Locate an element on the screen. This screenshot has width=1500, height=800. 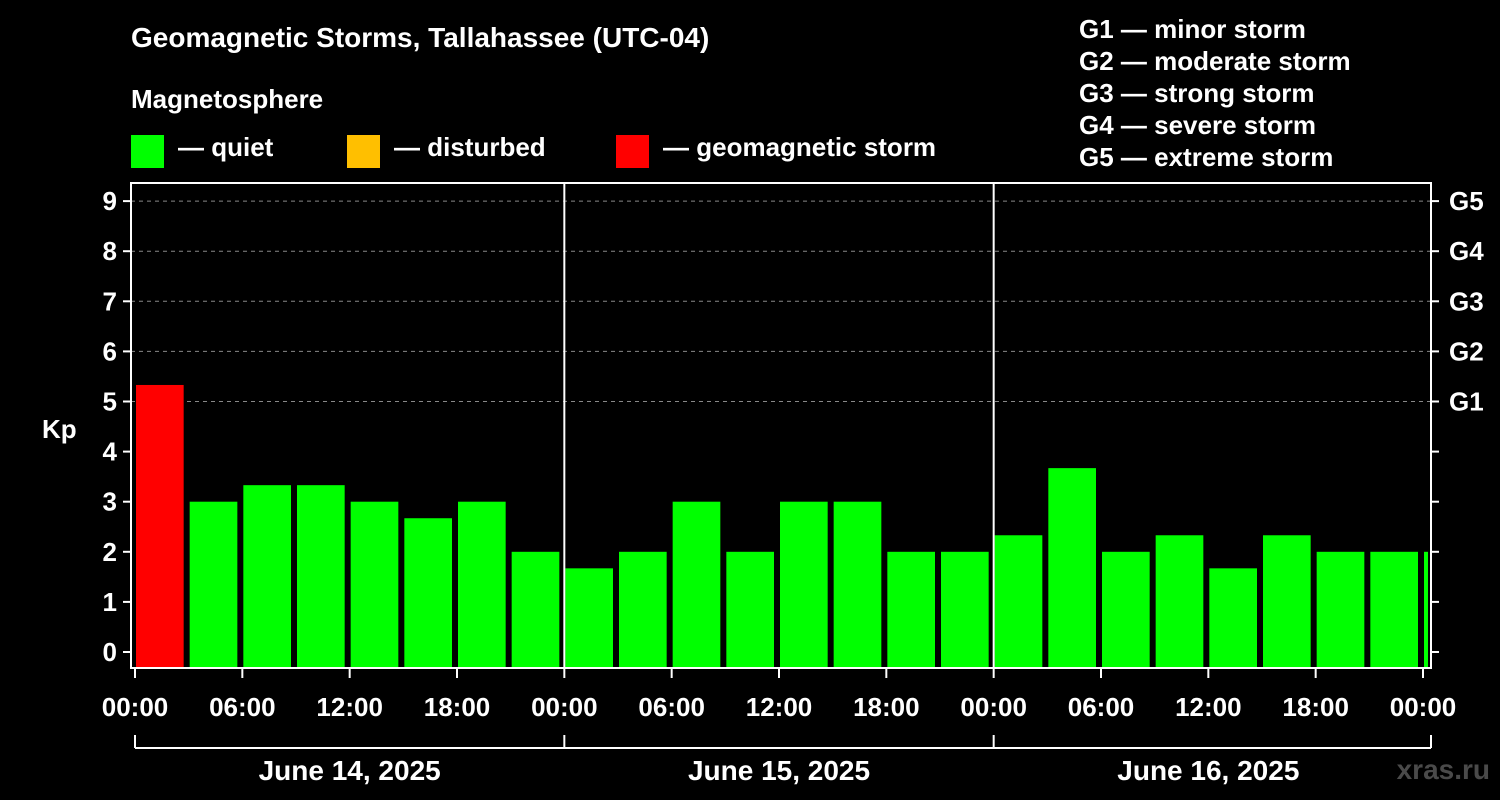
y-axis-label: Kp is located at coordinates (59, 429).